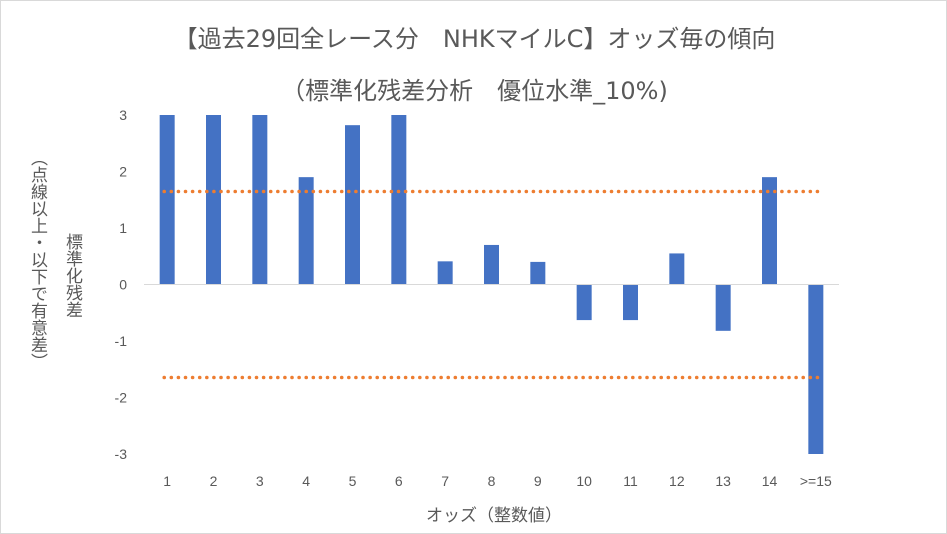 This screenshot has height=534, width=947. What do you see at coordinates (72, 275) in the screenshot?
I see `y-axis-label: 標準化残差` at bounding box center [72, 275].